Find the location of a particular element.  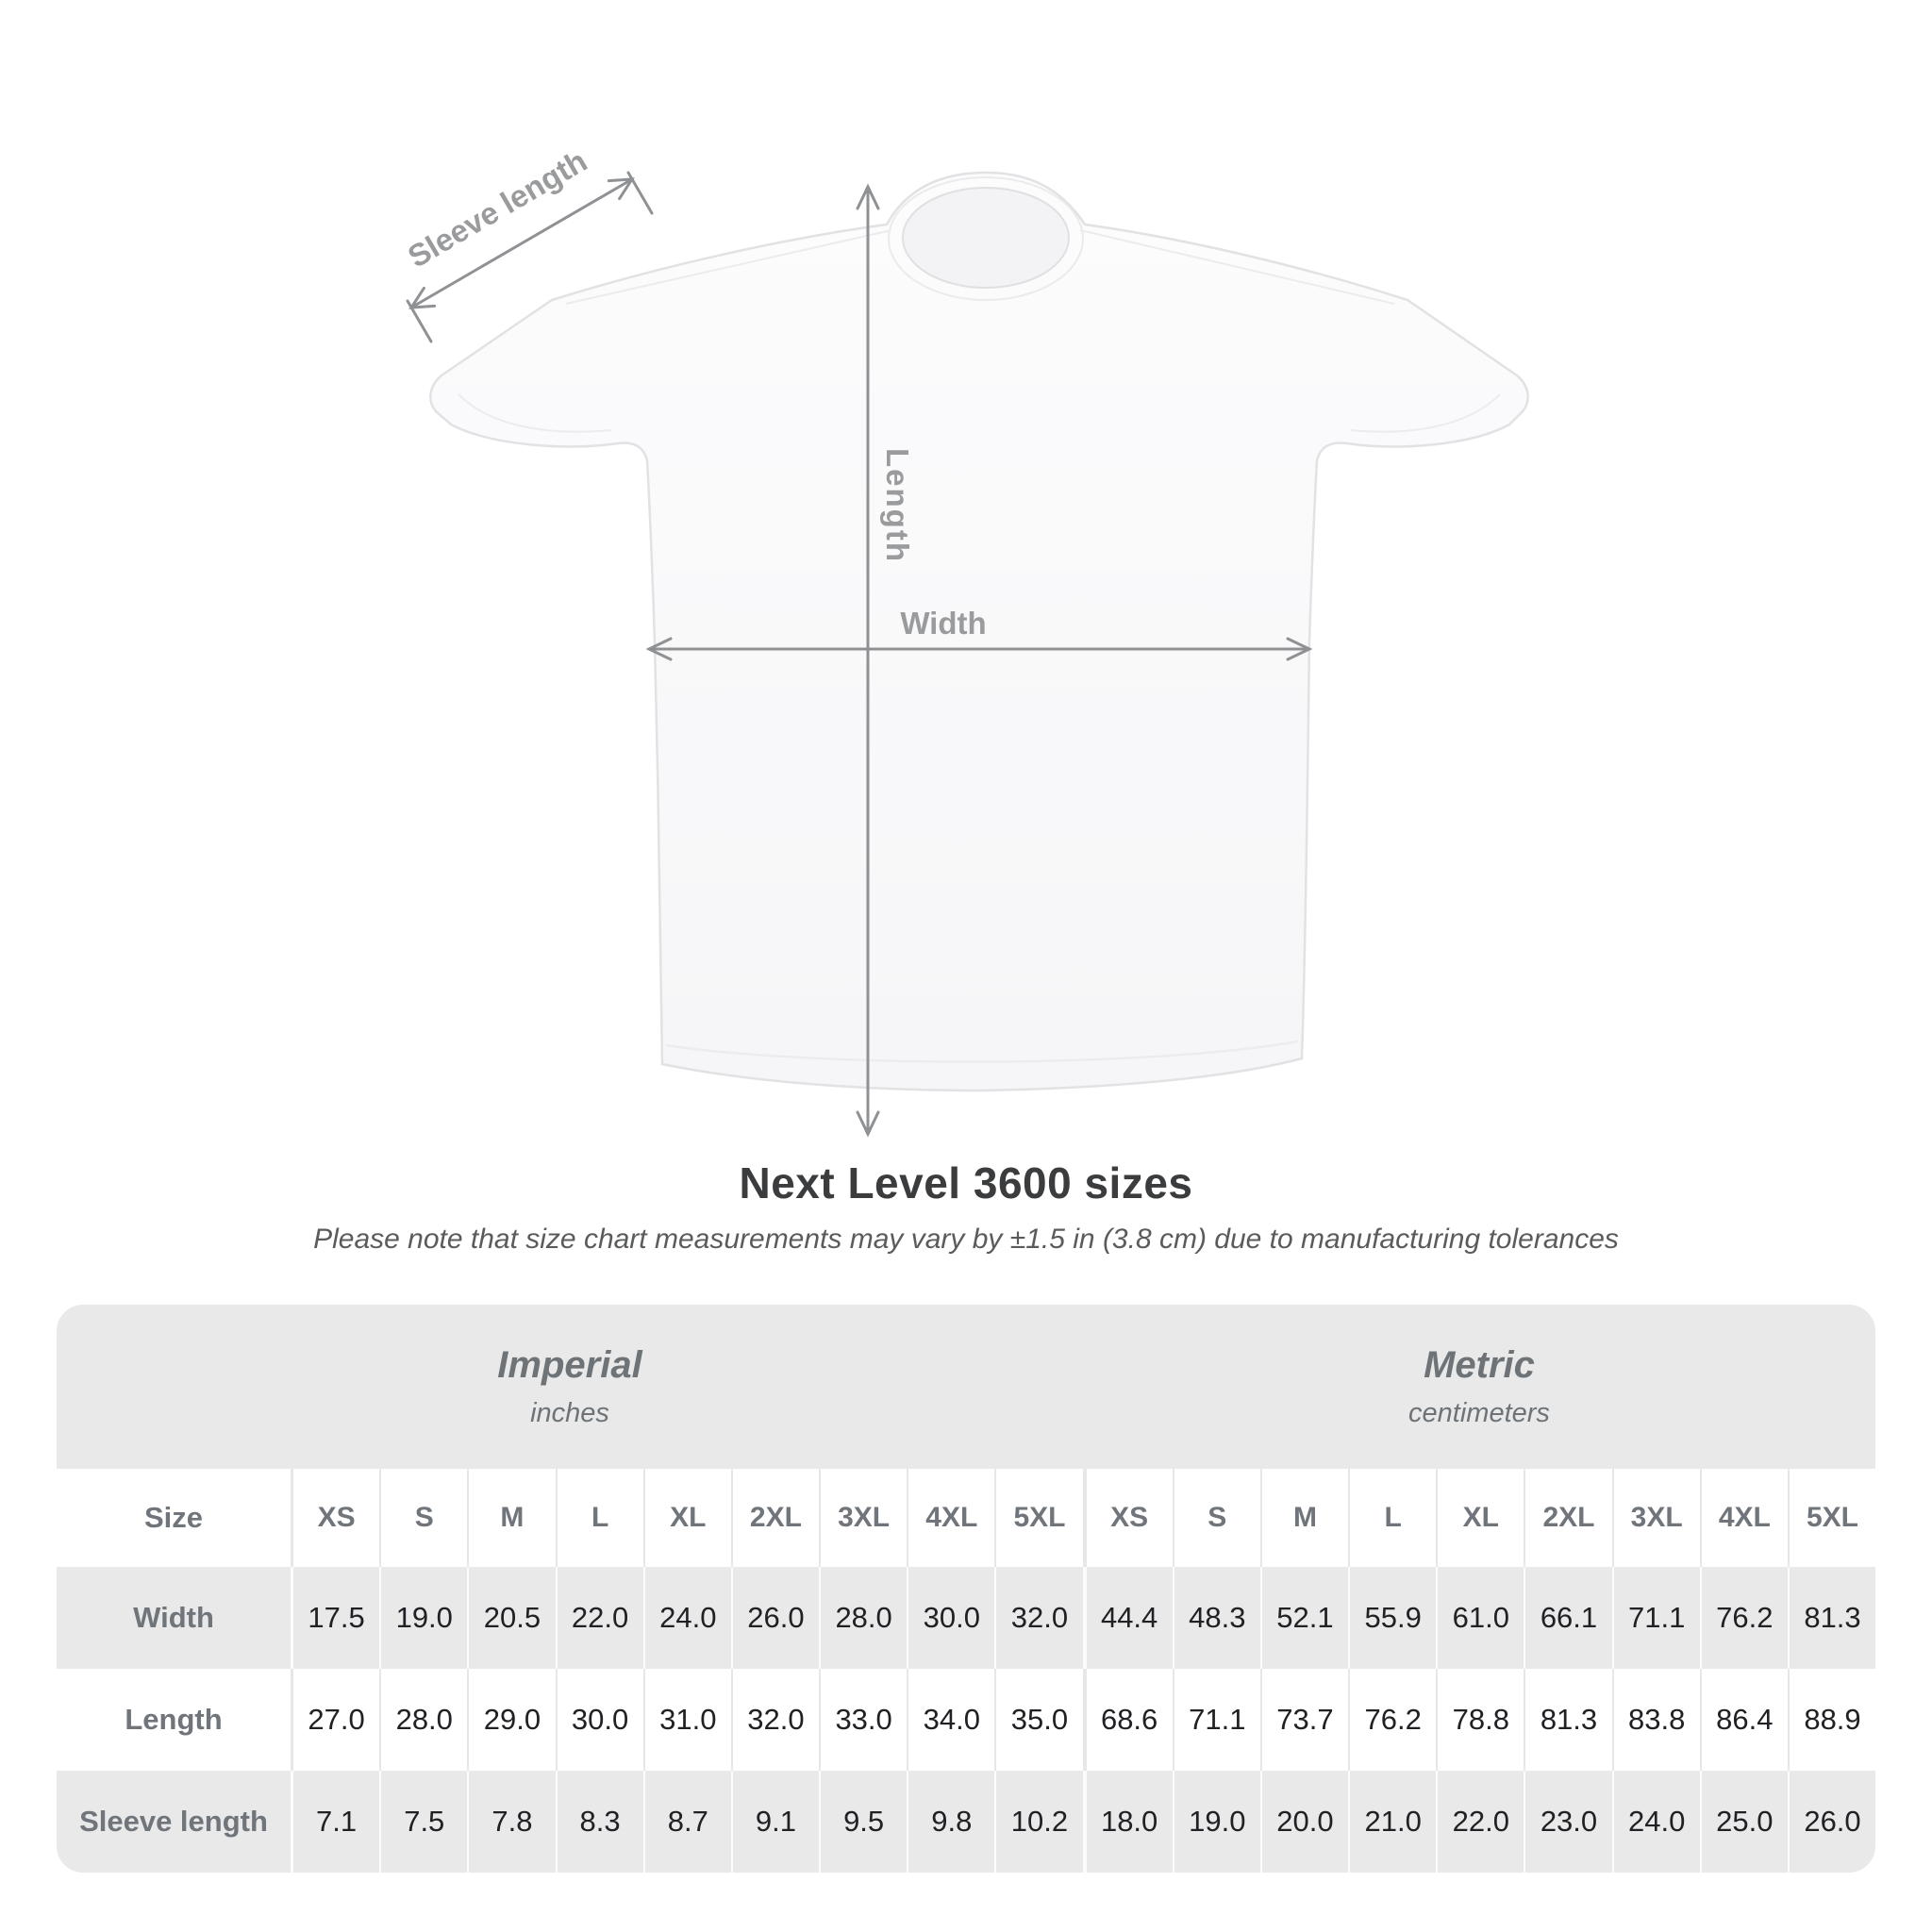

value-width-metric-5xl: 81.3 is located at coordinates (1831, 1618).